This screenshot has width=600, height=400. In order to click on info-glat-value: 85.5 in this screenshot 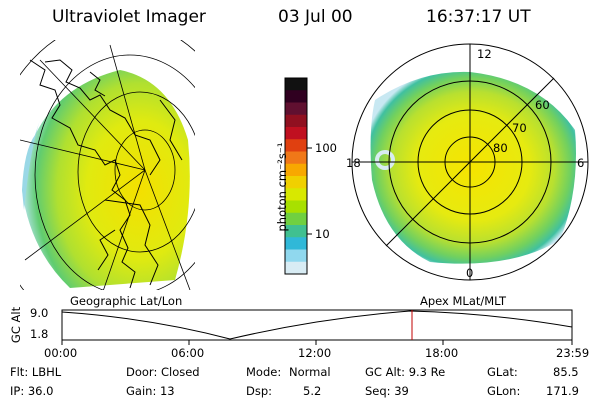, I will do `click(566, 372)`.